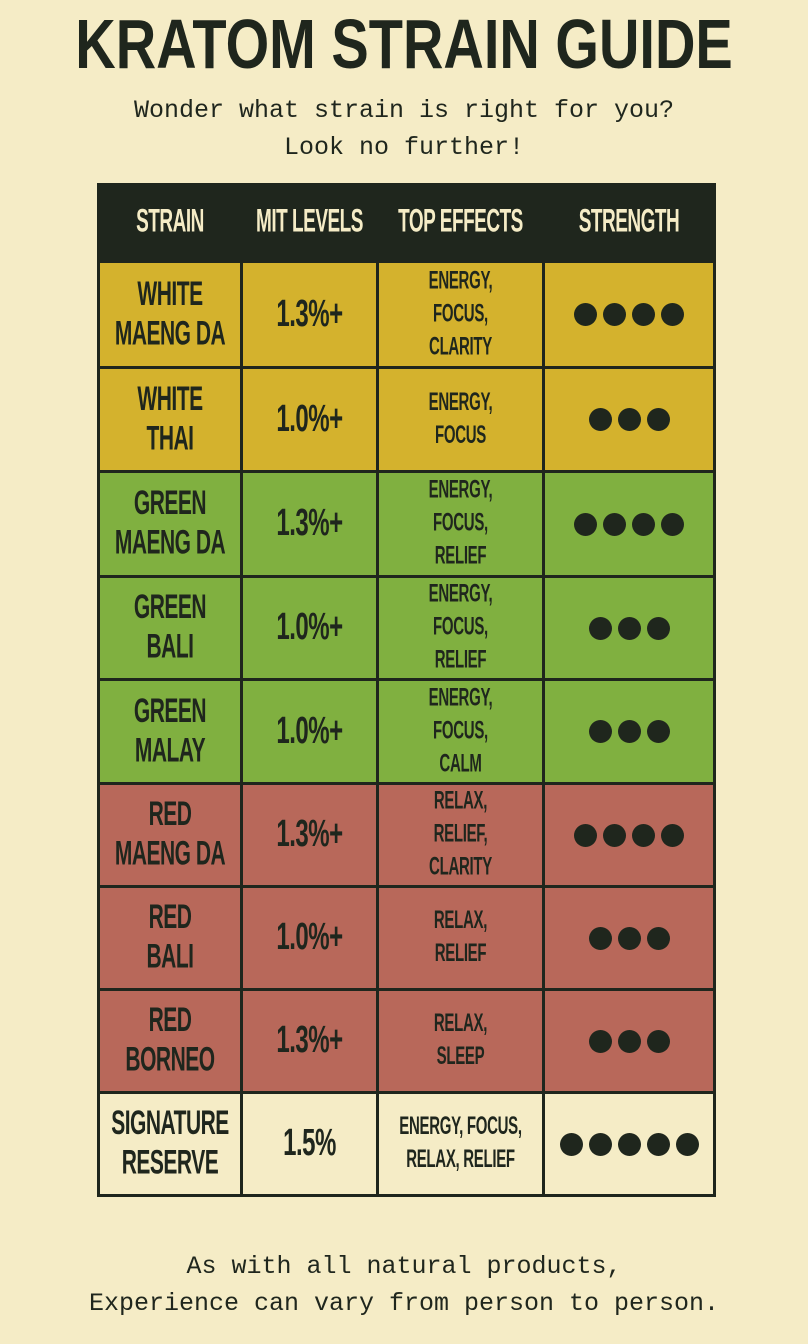 The height and width of the screenshot is (1344, 808). I want to click on strain-name: GREEN MAENG DA, so click(170, 523).